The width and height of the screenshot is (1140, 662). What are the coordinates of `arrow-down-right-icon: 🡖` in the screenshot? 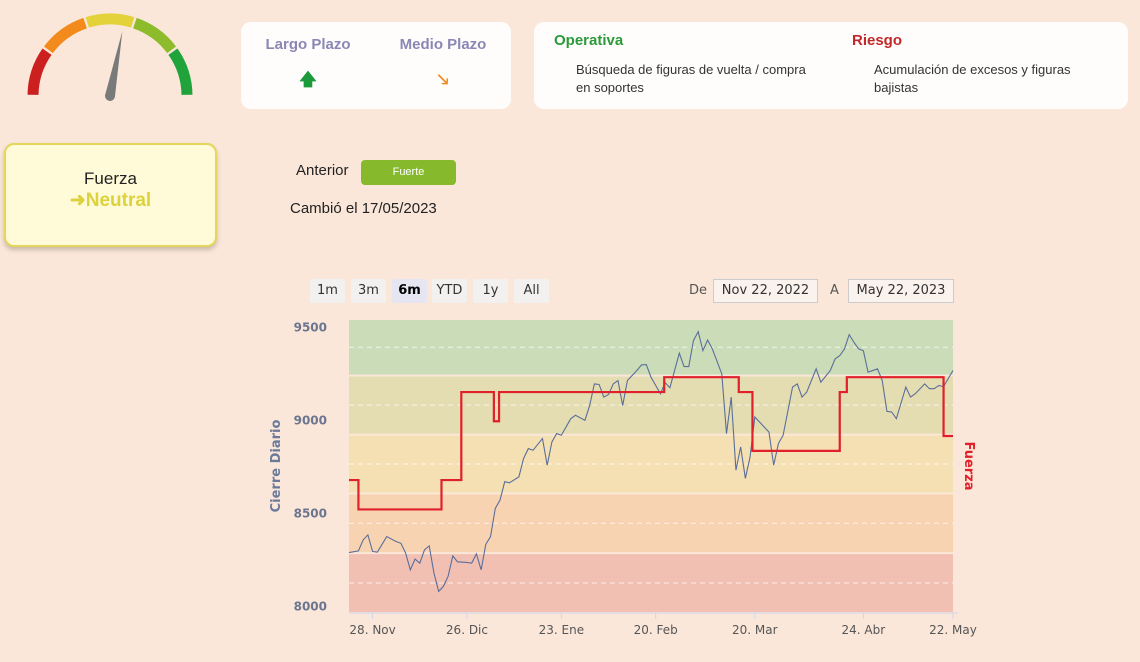 It's located at (443, 79).